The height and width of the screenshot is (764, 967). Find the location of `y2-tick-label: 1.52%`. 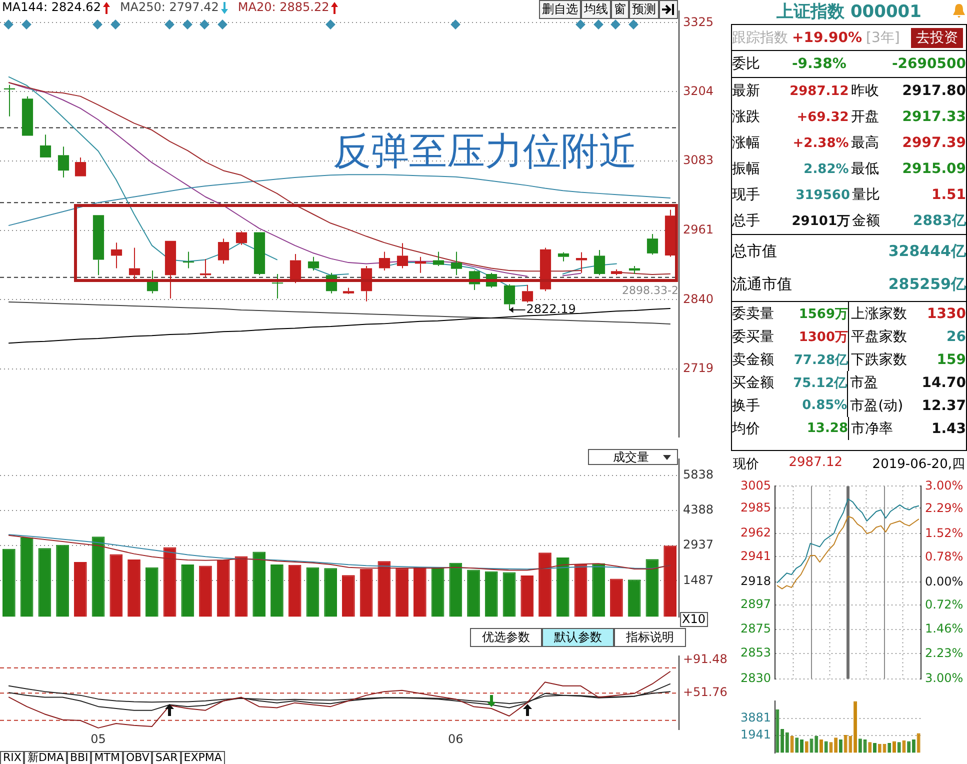

y2-tick-label: 1.52% is located at coordinates (944, 533).